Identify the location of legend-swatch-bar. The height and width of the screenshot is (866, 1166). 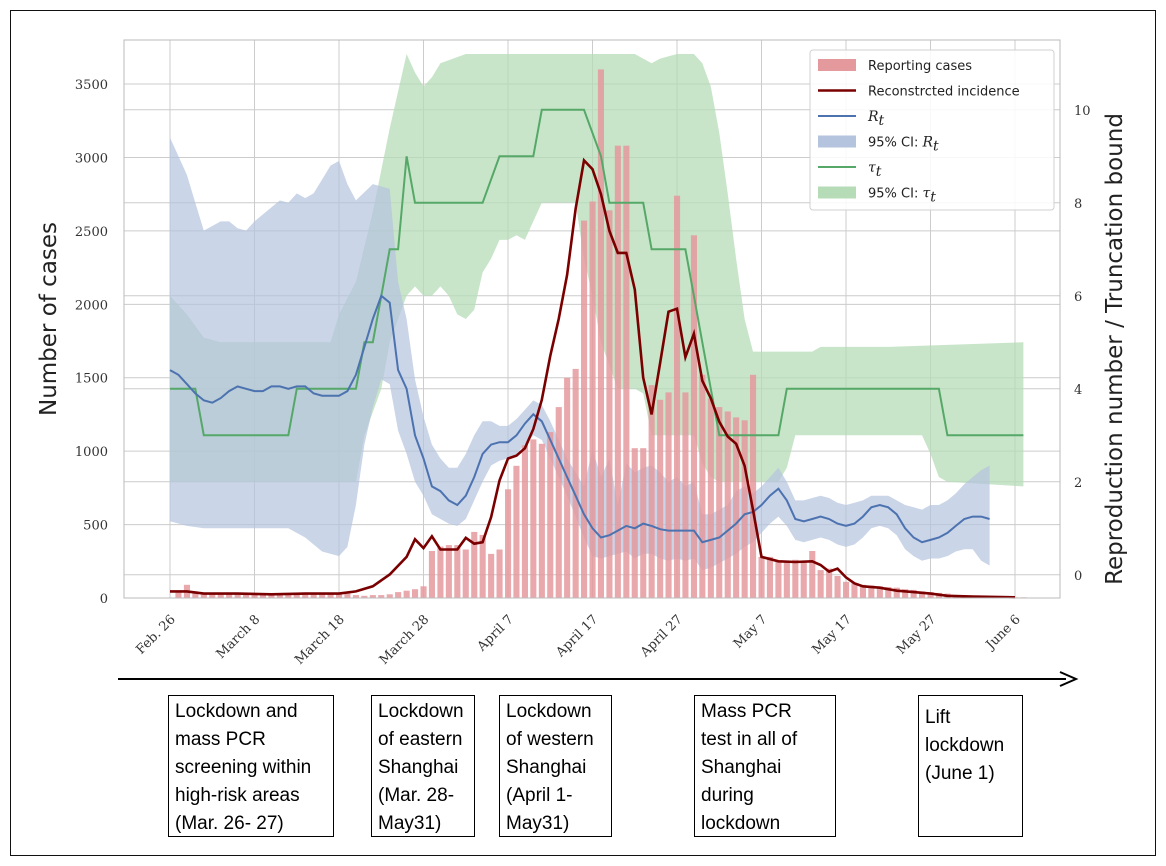
(837, 65).